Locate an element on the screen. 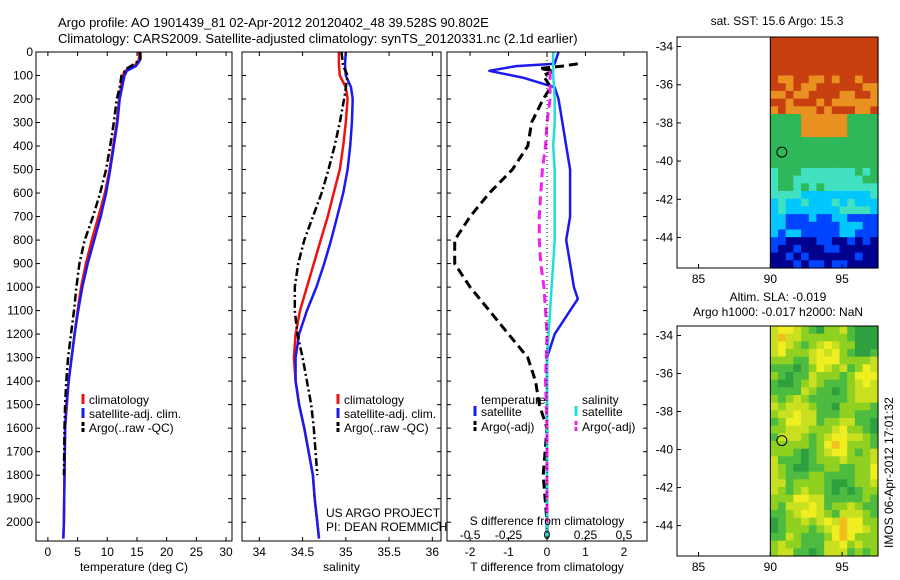  sla_map-argo-marker is located at coordinates (782, 441).